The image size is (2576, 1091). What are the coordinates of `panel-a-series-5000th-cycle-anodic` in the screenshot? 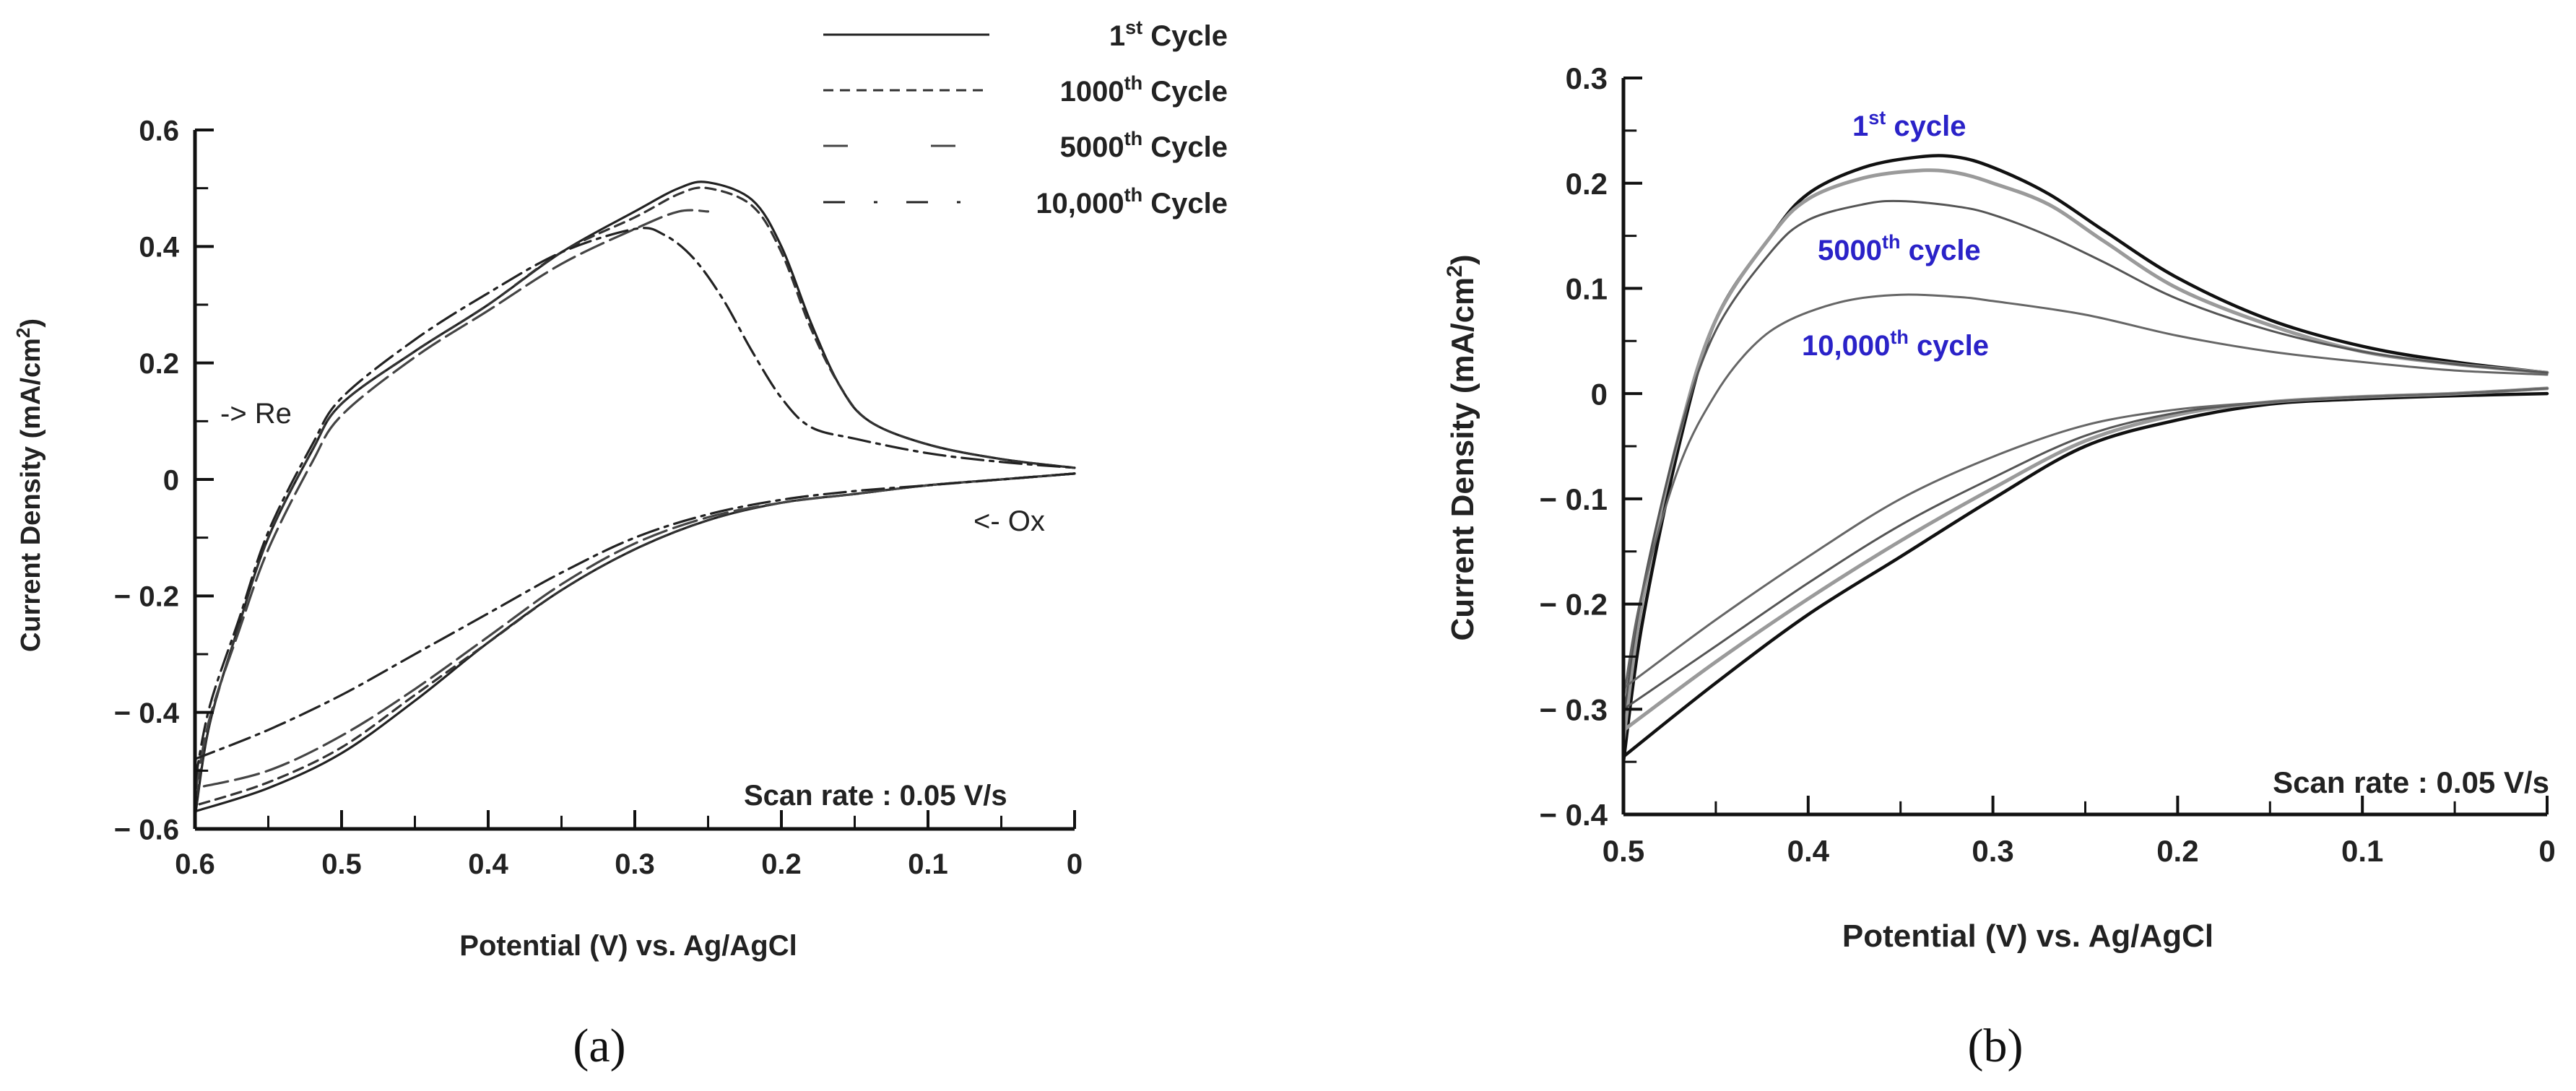 It's located at (452, 503).